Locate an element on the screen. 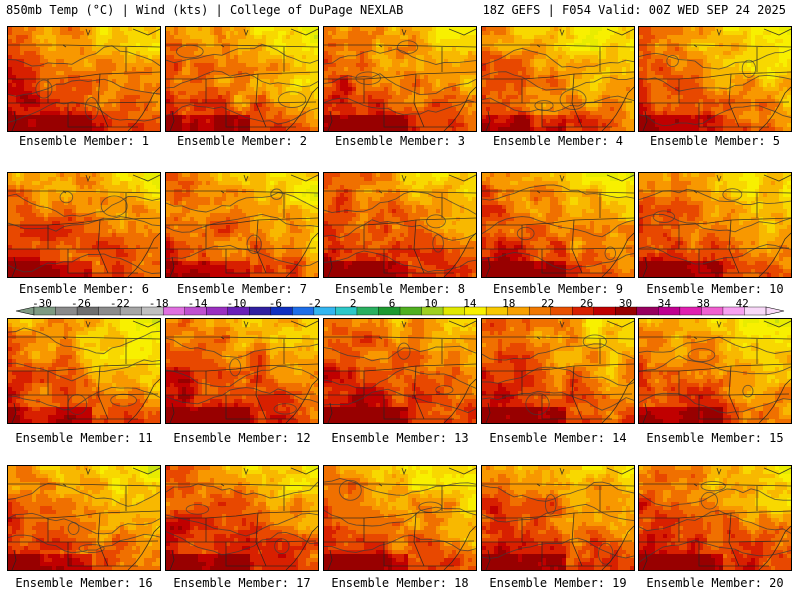 The image size is (800, 600). colorbar-tick-label: 10 is located at coordinates (430, 303).